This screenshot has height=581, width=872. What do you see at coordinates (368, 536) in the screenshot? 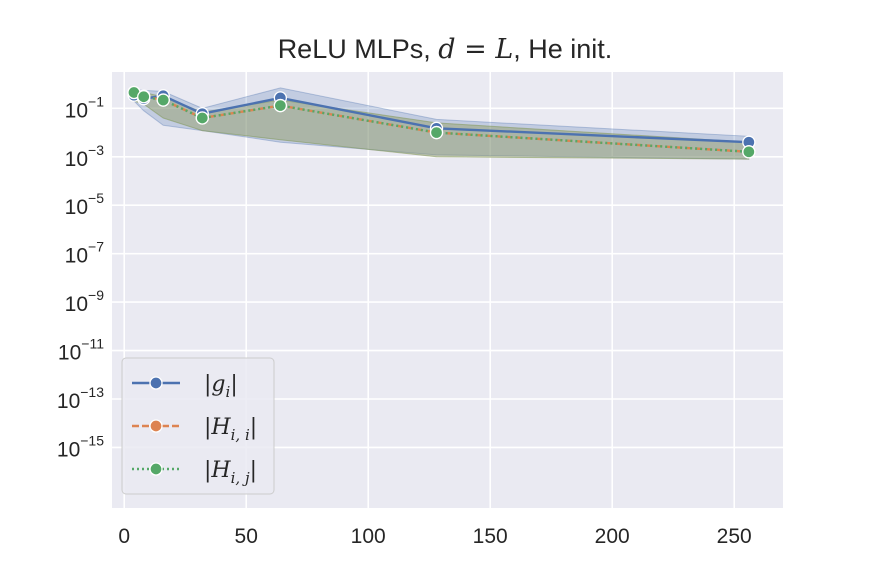
I see `x-tick-label: 100` at bounding box center [368, 536].